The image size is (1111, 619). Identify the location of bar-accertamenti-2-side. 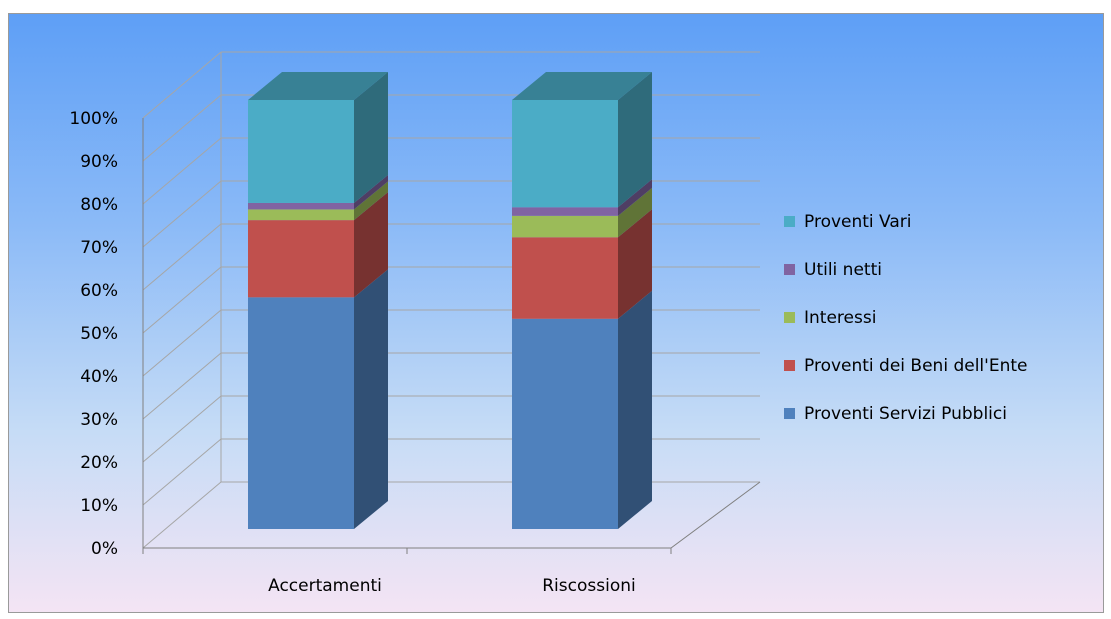
(371, 201).